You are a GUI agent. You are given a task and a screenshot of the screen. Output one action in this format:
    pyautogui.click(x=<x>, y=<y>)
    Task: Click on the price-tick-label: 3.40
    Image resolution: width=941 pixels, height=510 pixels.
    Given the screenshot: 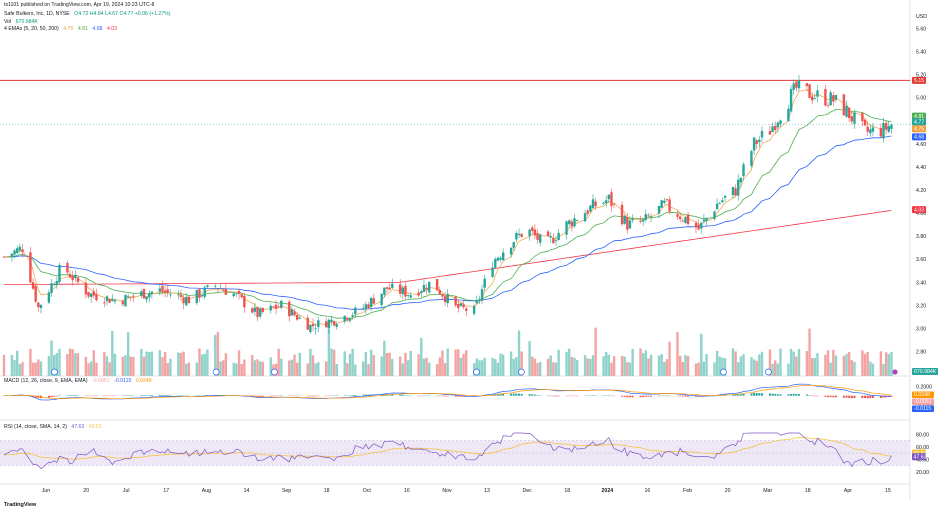 What is the action you would take?
    pyautogui.click(x=921, y=283)
    